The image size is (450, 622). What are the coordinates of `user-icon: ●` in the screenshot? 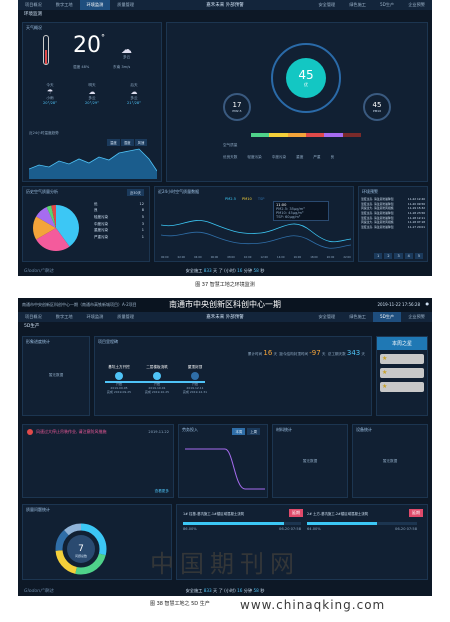 It's located at (427, 303).